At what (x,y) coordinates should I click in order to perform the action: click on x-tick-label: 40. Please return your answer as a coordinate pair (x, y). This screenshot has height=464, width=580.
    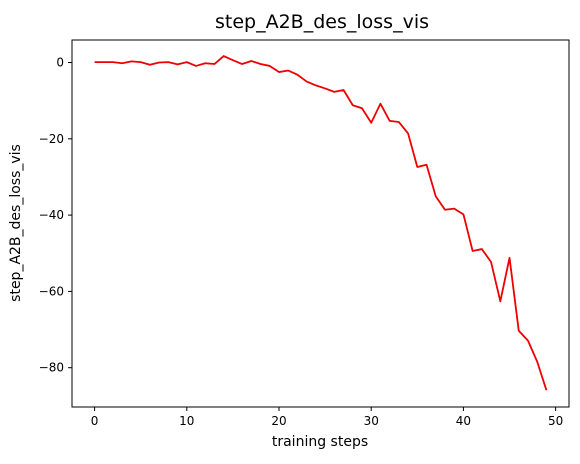
    Looking at the image, I should click on (463, 421).